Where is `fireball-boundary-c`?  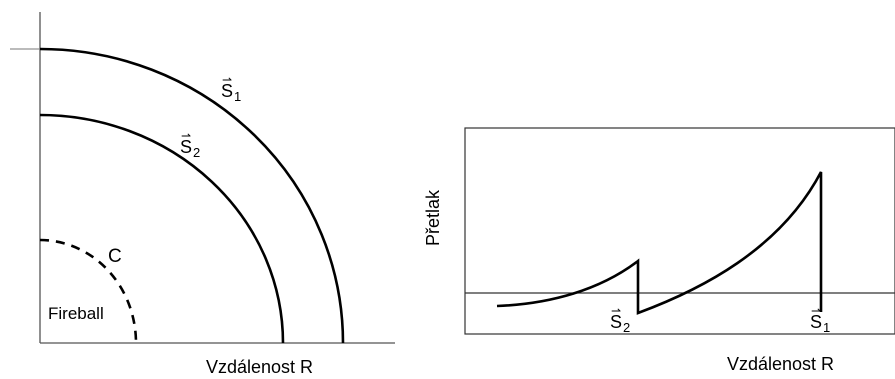 fireball-boundary-c is located at coordinates (88, 291).